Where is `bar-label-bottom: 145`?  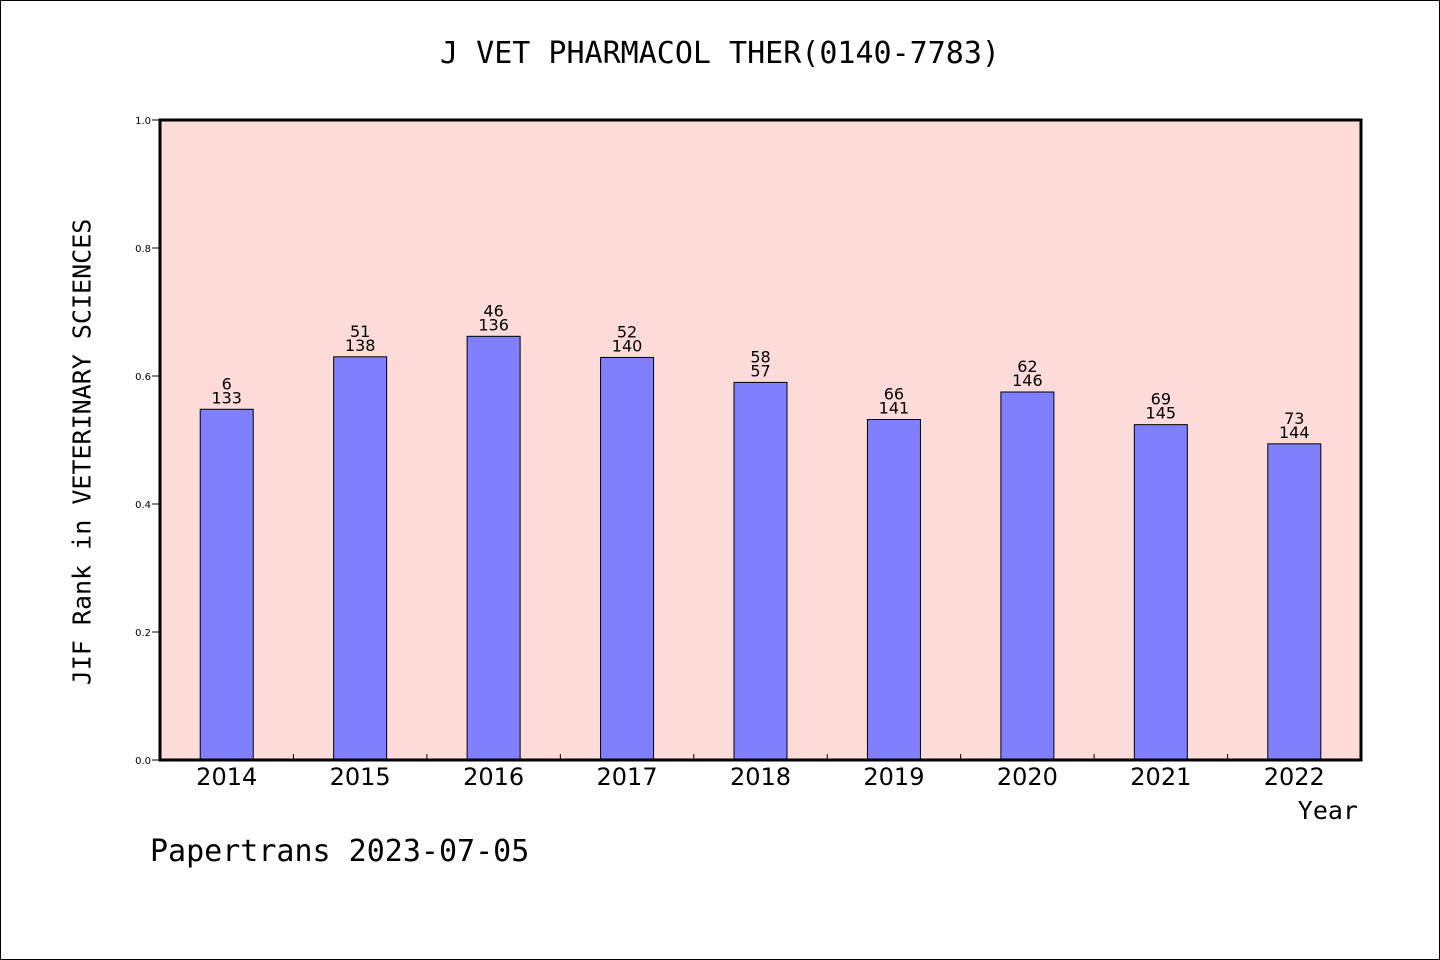 bar-label-bottom: 145 is located at coordinates (1161, 413).